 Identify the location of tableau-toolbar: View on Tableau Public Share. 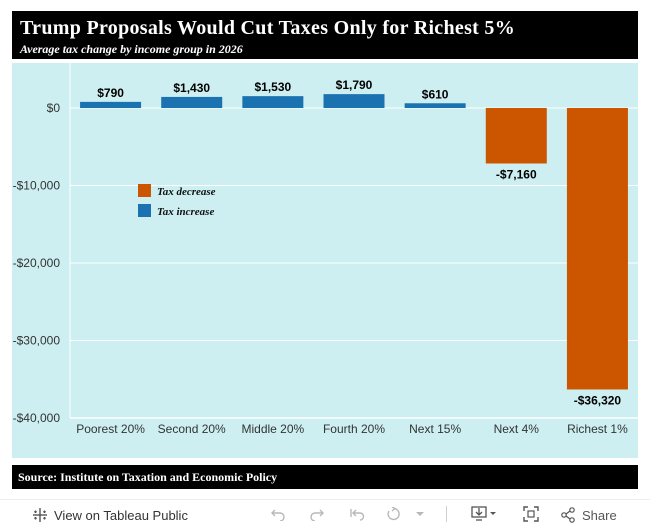
(325, 513).